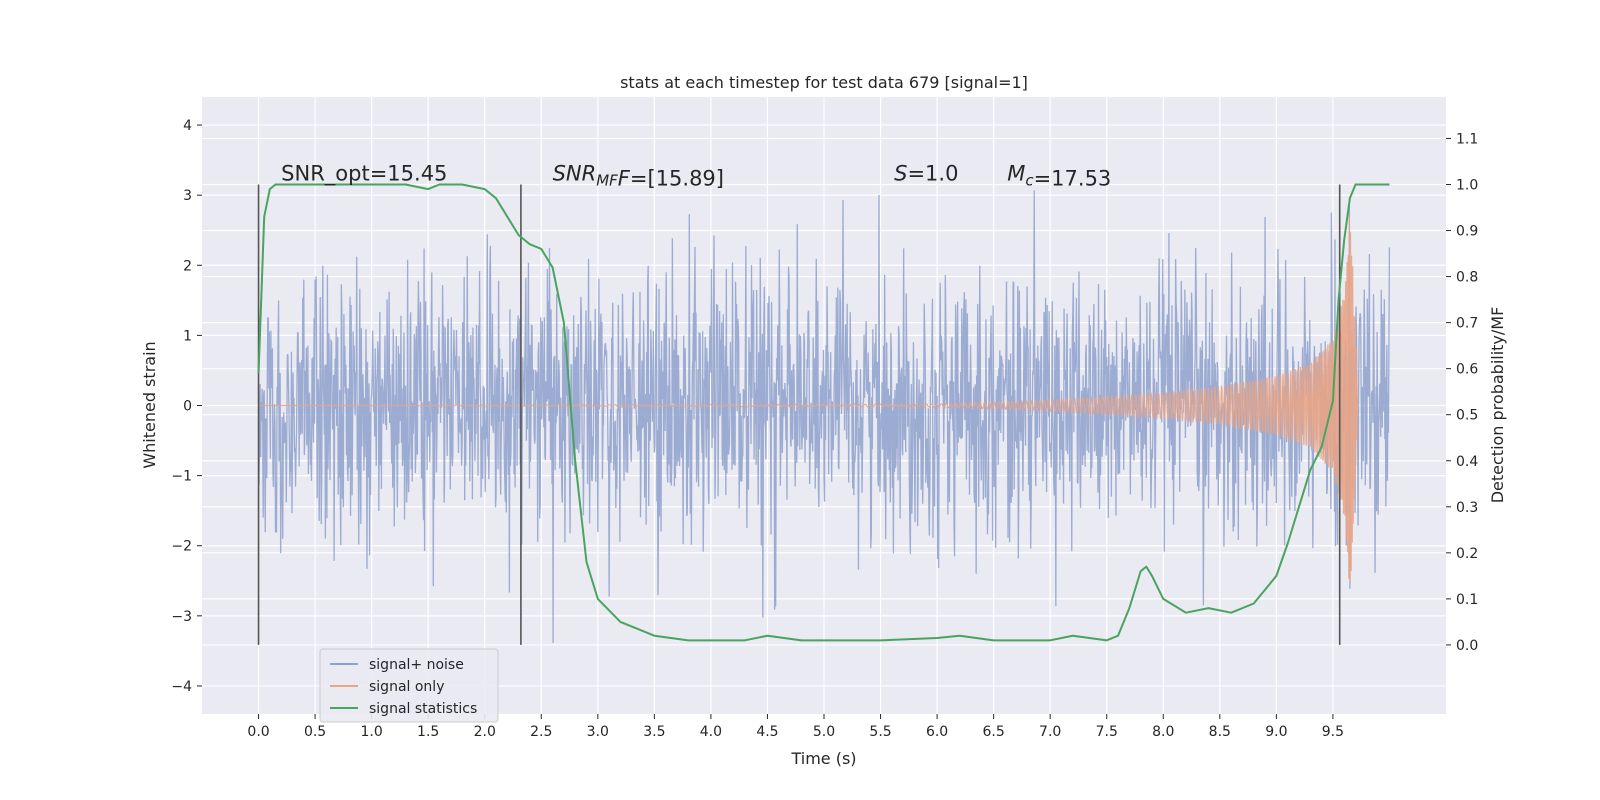 This screenshot has width=1600, height=800. I want to click on annotation-text: S=1.0, so click(926, 173).